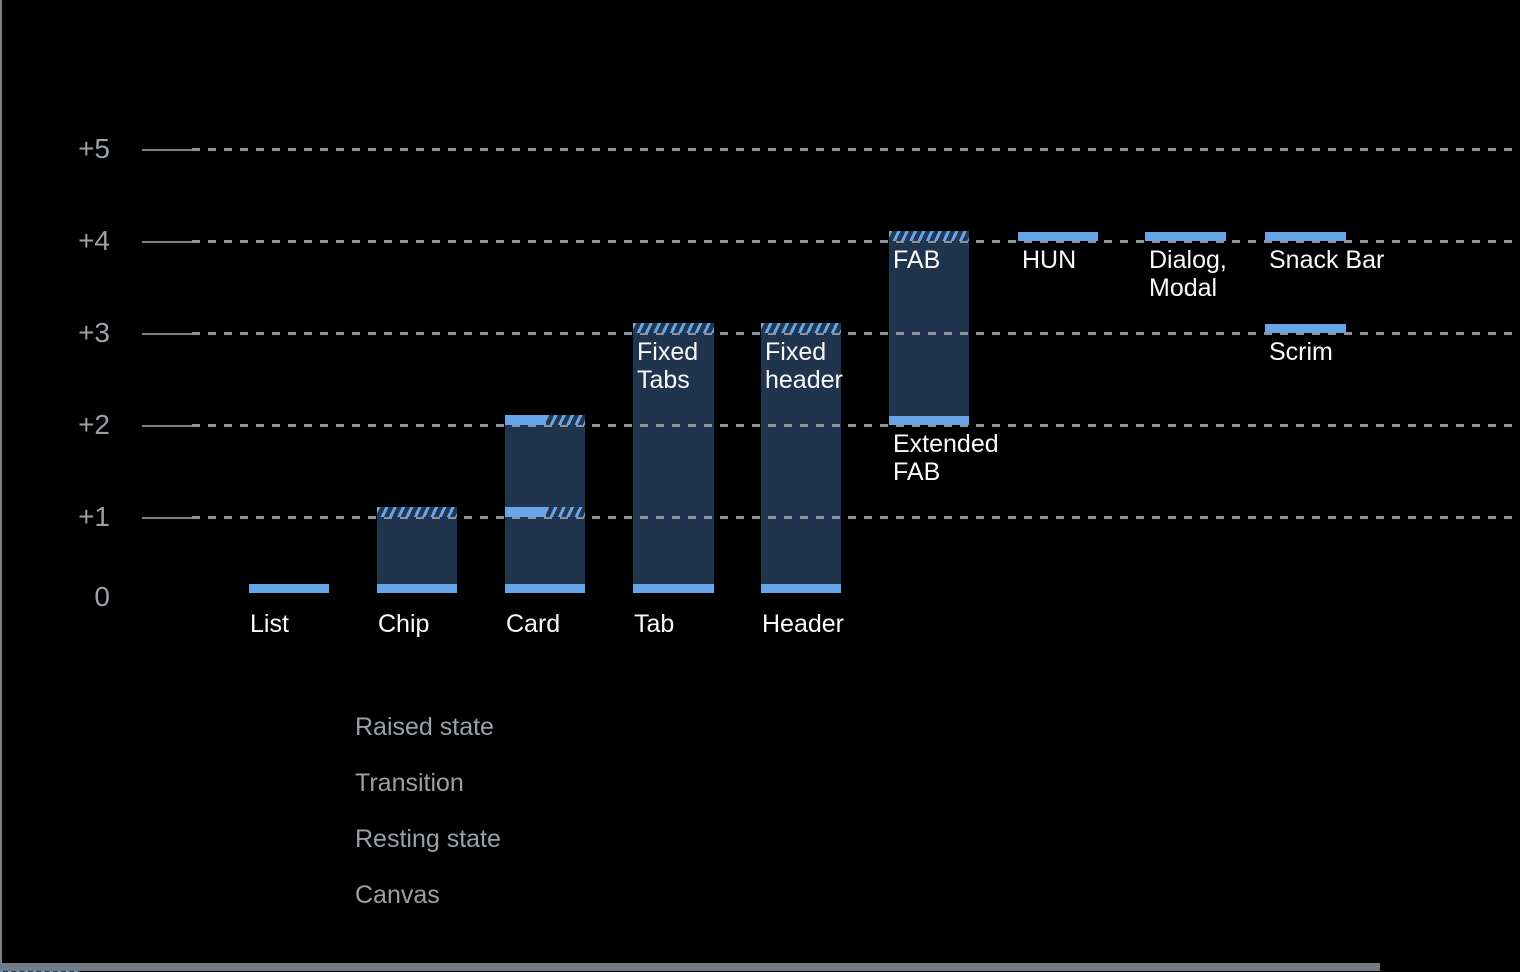  Describe the element at coordinates (533, 624) in the screenshot. I see `x-tick-label-card: Card` at that location.